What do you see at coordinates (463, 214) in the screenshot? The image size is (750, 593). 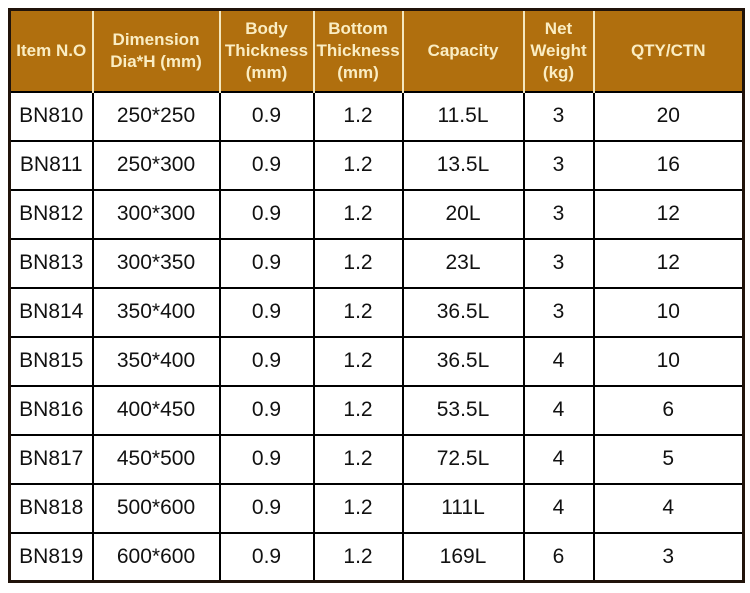 I see `cell-capacity: 20L` at bounding box center [463, 214].